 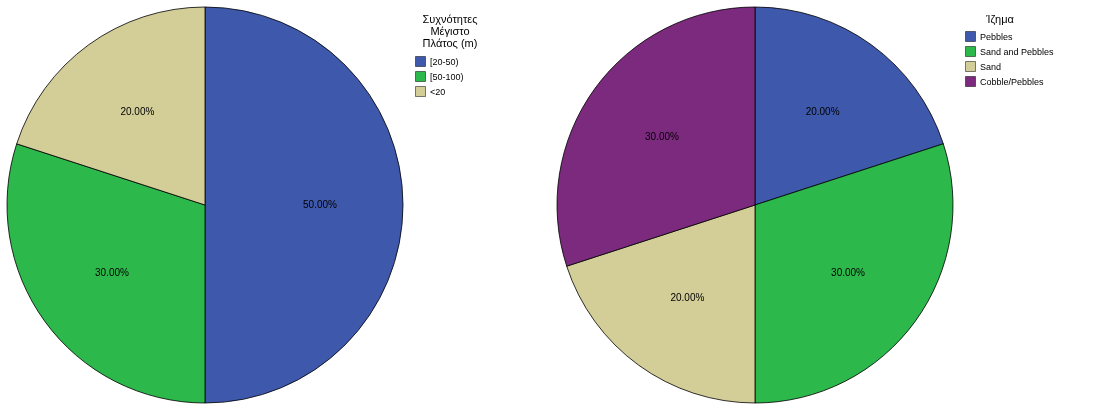 I want to click on legend-label: Pebbles, so click(x=997, y=36).